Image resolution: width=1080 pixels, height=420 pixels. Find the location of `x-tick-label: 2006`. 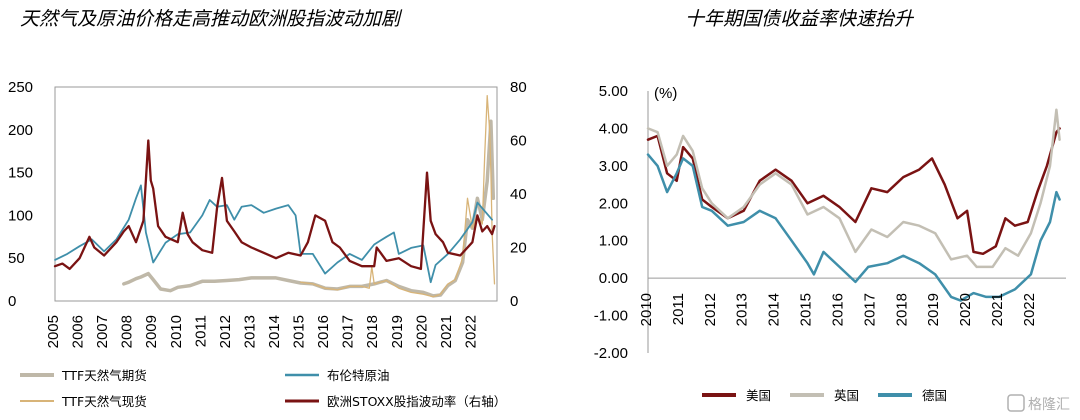

x-tick-label: 2006 is located at coordinates (78, 331).